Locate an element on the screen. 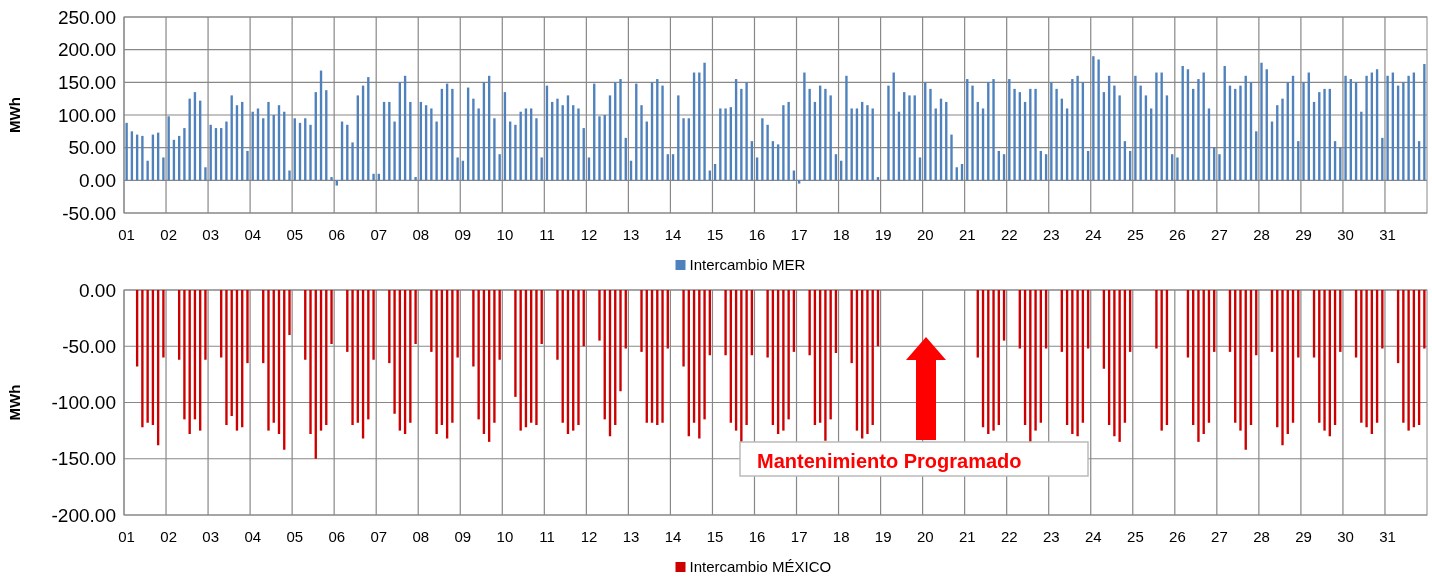 The height and width of the screenshot is (577, 1432). y-tick-label: 200.00 is located at coordinates (86, 50).